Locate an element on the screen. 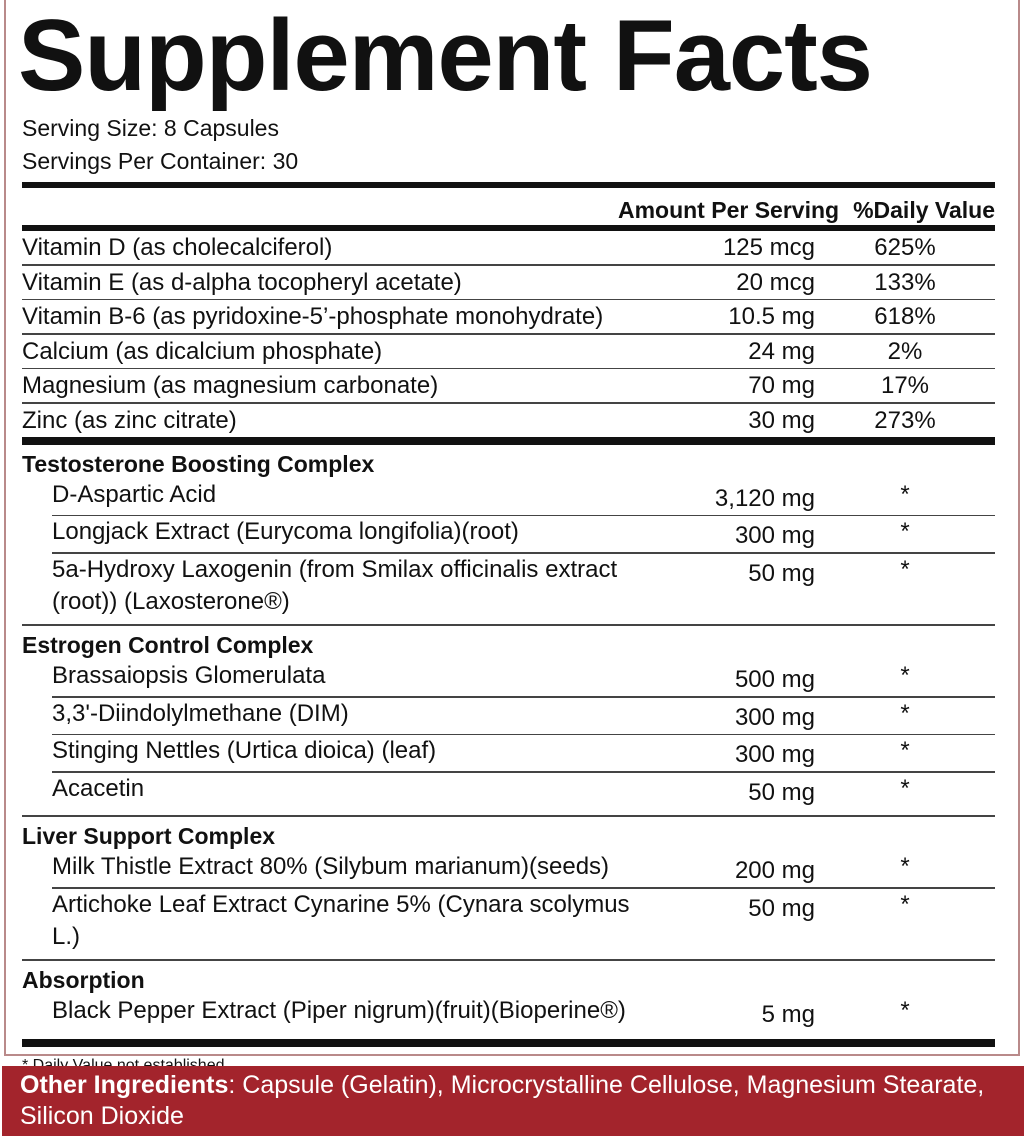 The height and width of the screenshot is (1144, 1026). section-title: Testosterone Boosting Complex is located at coordinates (198, 463).